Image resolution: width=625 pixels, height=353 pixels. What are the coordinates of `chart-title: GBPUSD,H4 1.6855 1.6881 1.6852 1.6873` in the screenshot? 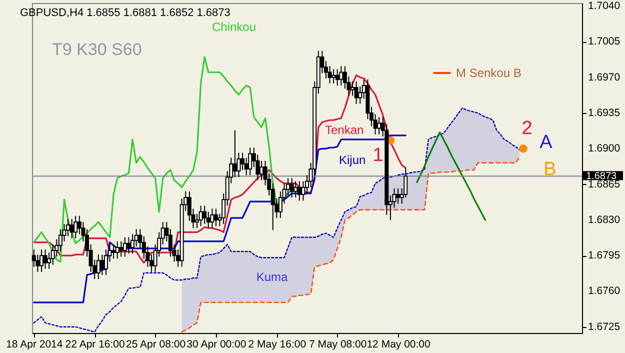 It's located at (125, 13).